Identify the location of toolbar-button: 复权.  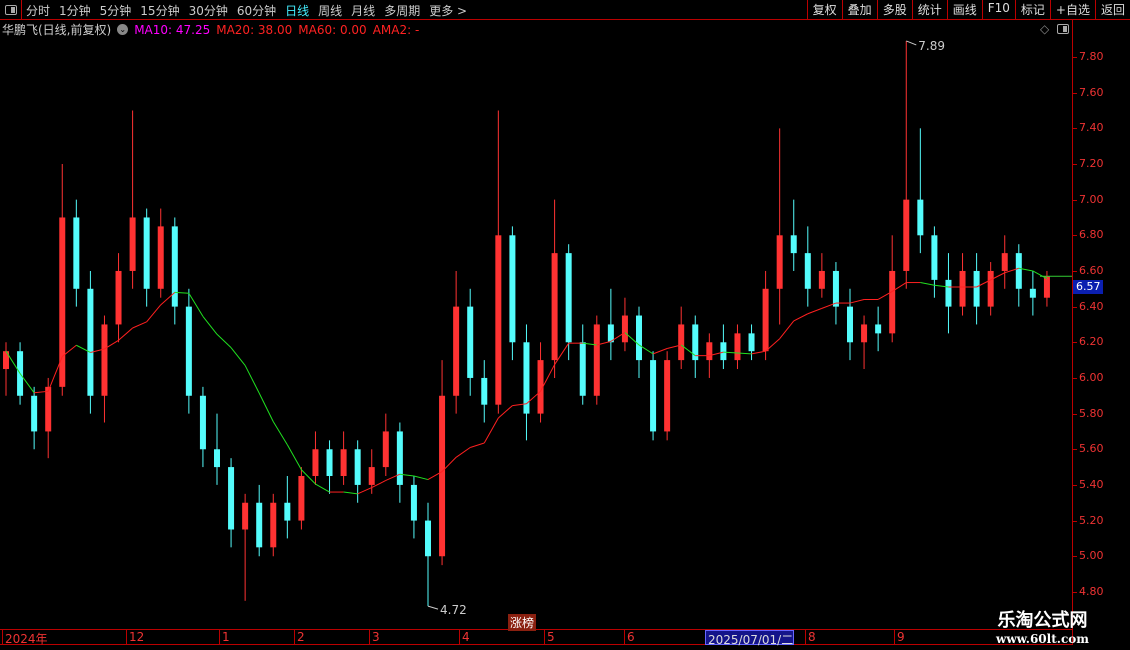
(824, 10).